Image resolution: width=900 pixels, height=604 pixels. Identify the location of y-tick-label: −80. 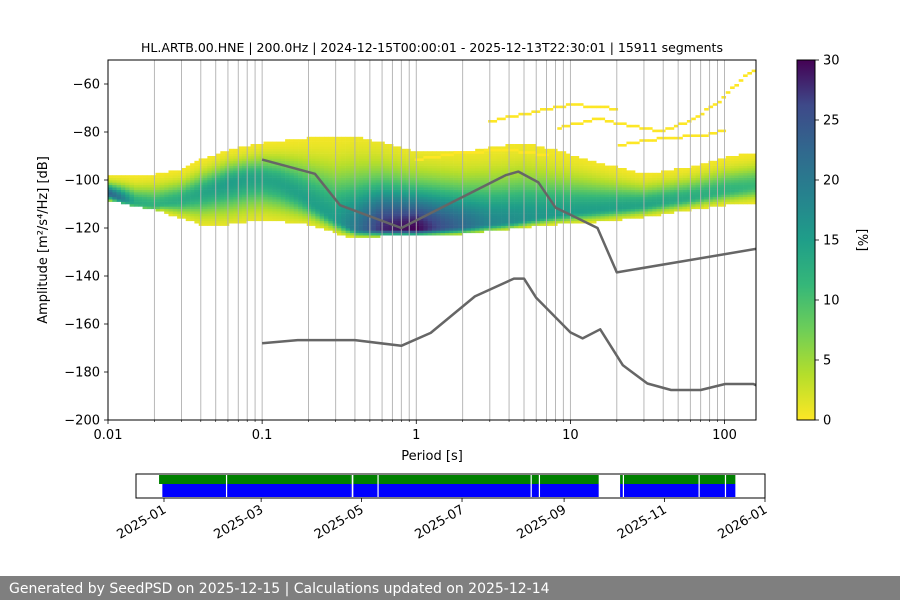
(86, 133).